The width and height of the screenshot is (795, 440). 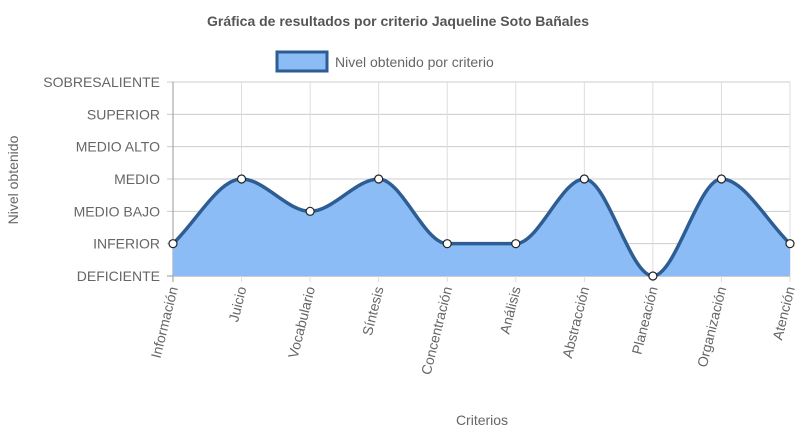 What do you see at coordinates (164, 322) in the screenshot?
I see `x-tick-label: Información` at bounding box center [164, 322].